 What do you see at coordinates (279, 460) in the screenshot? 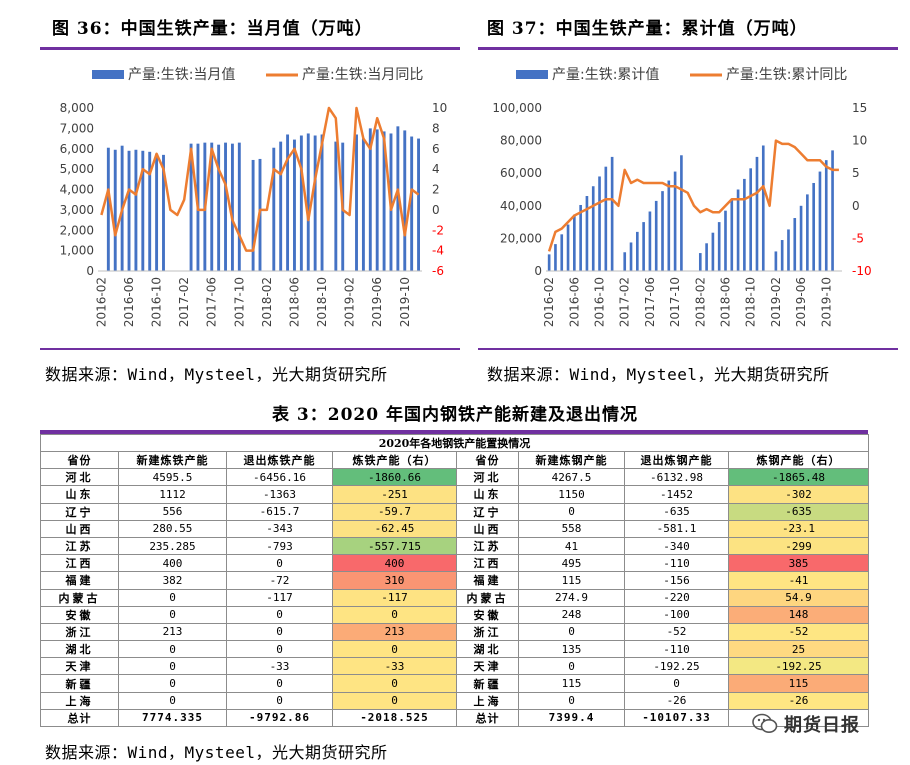
I see `table-cell: 退出炼铁产能` at bounding box center [279, 460].